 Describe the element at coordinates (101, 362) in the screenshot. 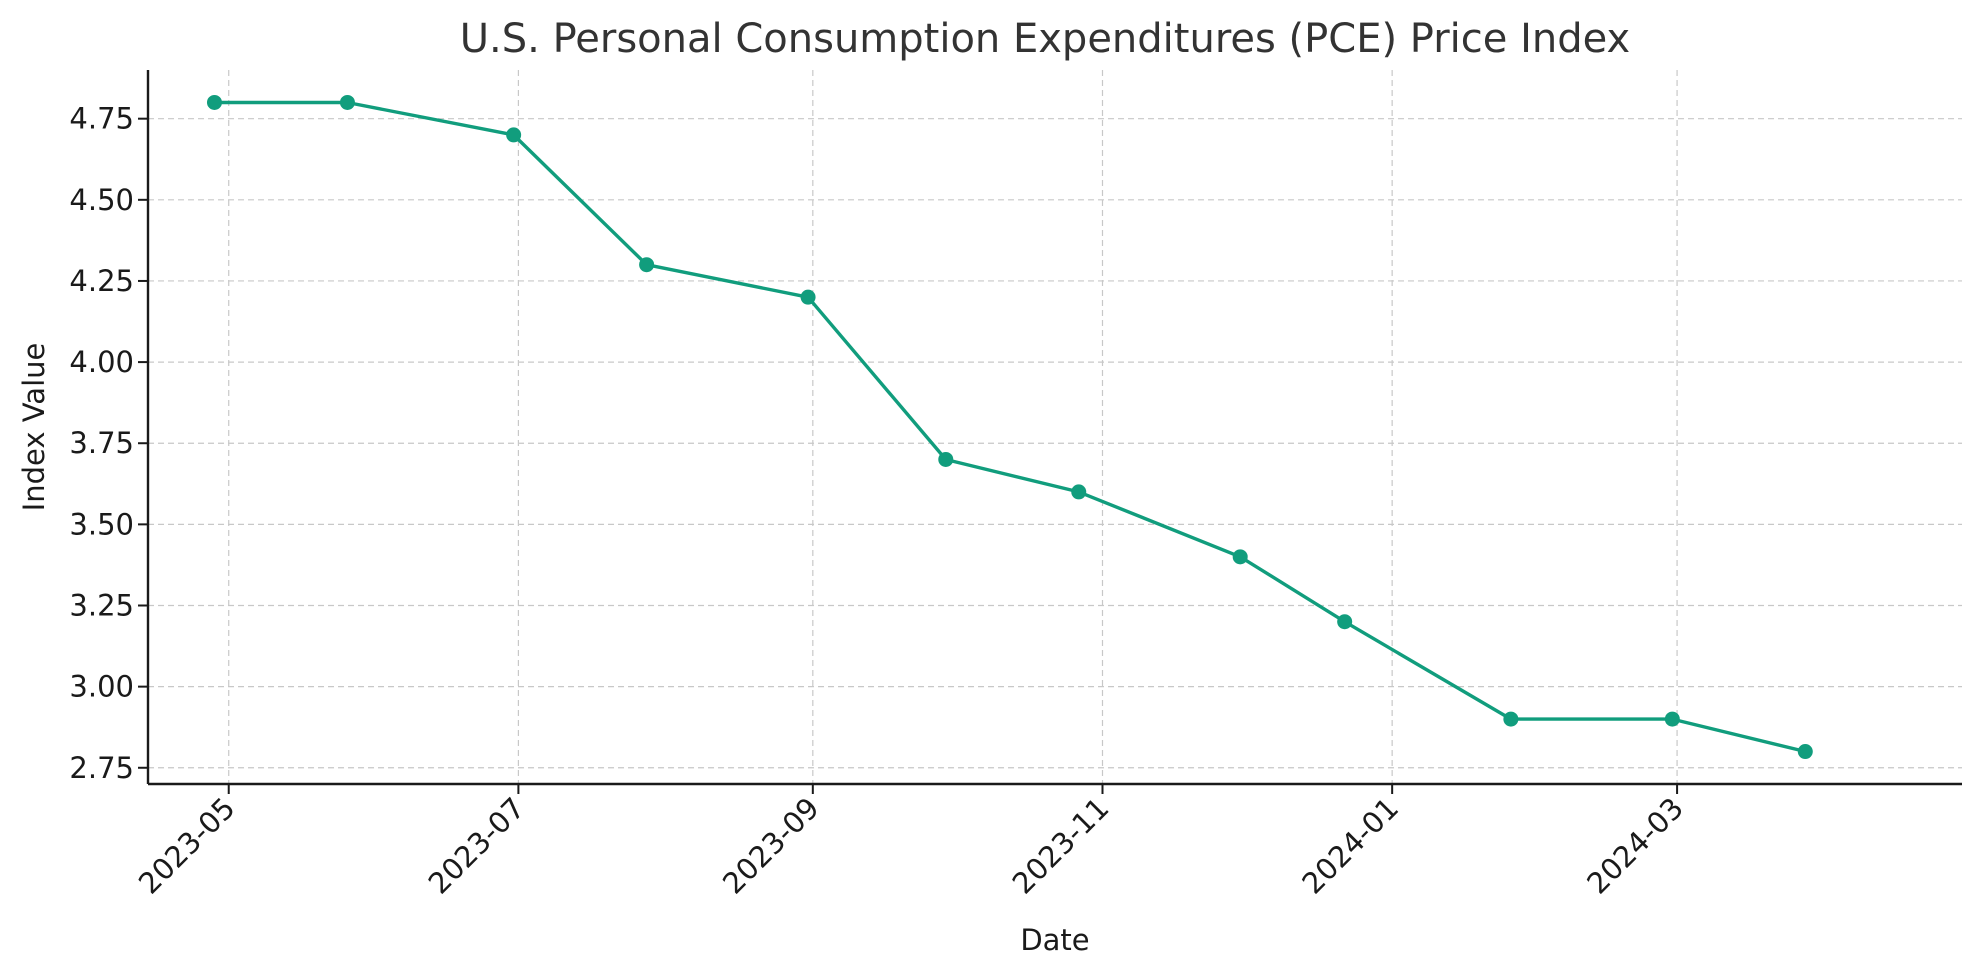

I see `y-tick-label: 4.00` at that location.